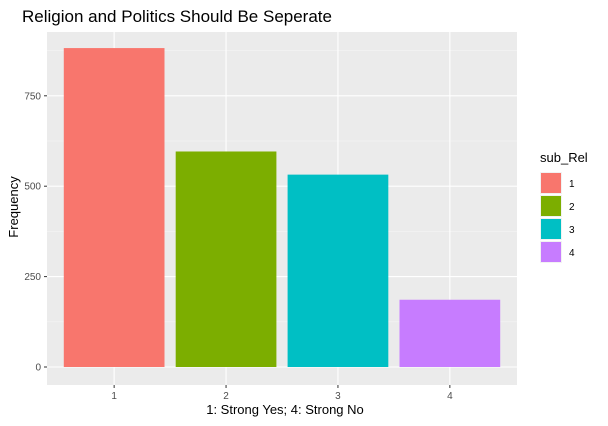  Describe the element at coordinates (338, 396) in the screenshot. I see `x-tick-label: 3` at that location.